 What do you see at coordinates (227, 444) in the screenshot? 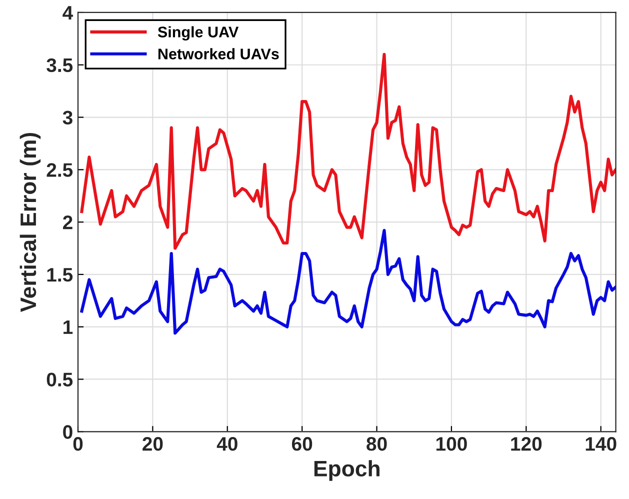
I see `x-tick-label: 40` at bounding box center [227, 444].